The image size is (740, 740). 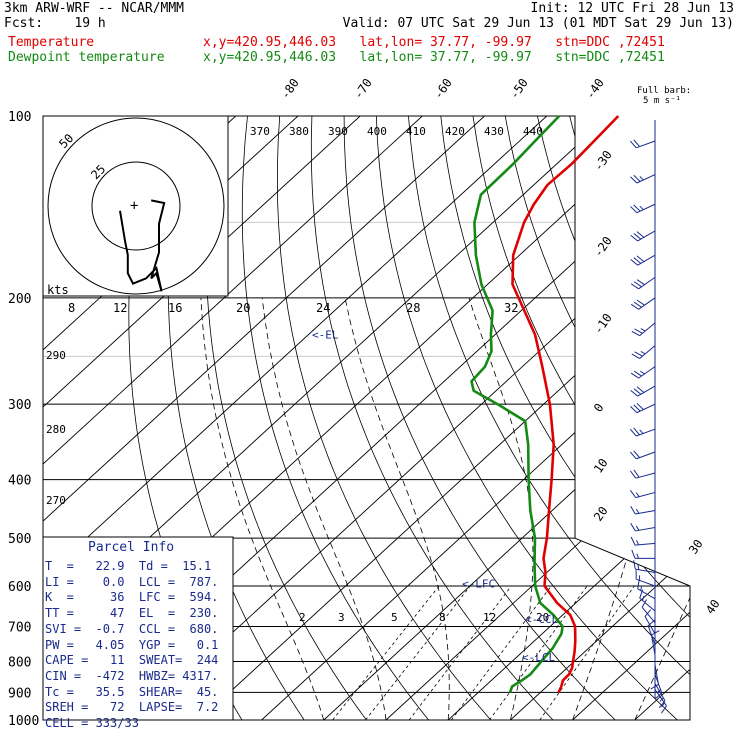 I want to click on parcel-info-row: TT = 47 EL = 230., so click(x=132, y=613).